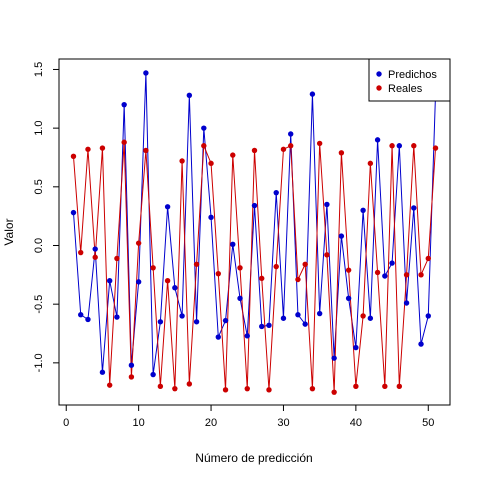 This screenshot has width=480, height=480. I want to click on legend-box, so click(409, 80).